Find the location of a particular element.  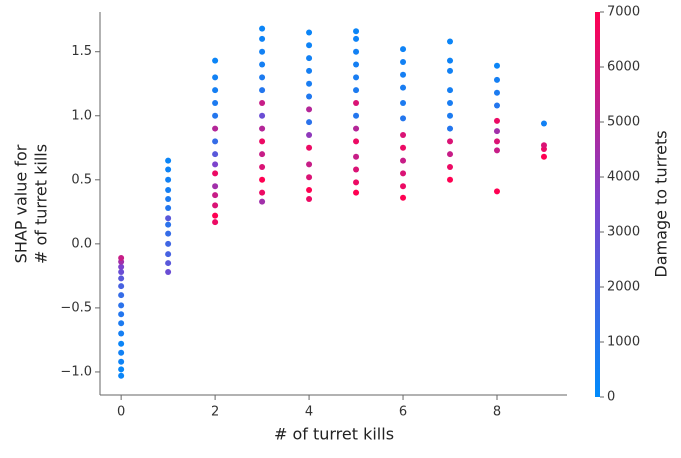

y-tick-label: −0.5 is located at coordinates (76, 307).